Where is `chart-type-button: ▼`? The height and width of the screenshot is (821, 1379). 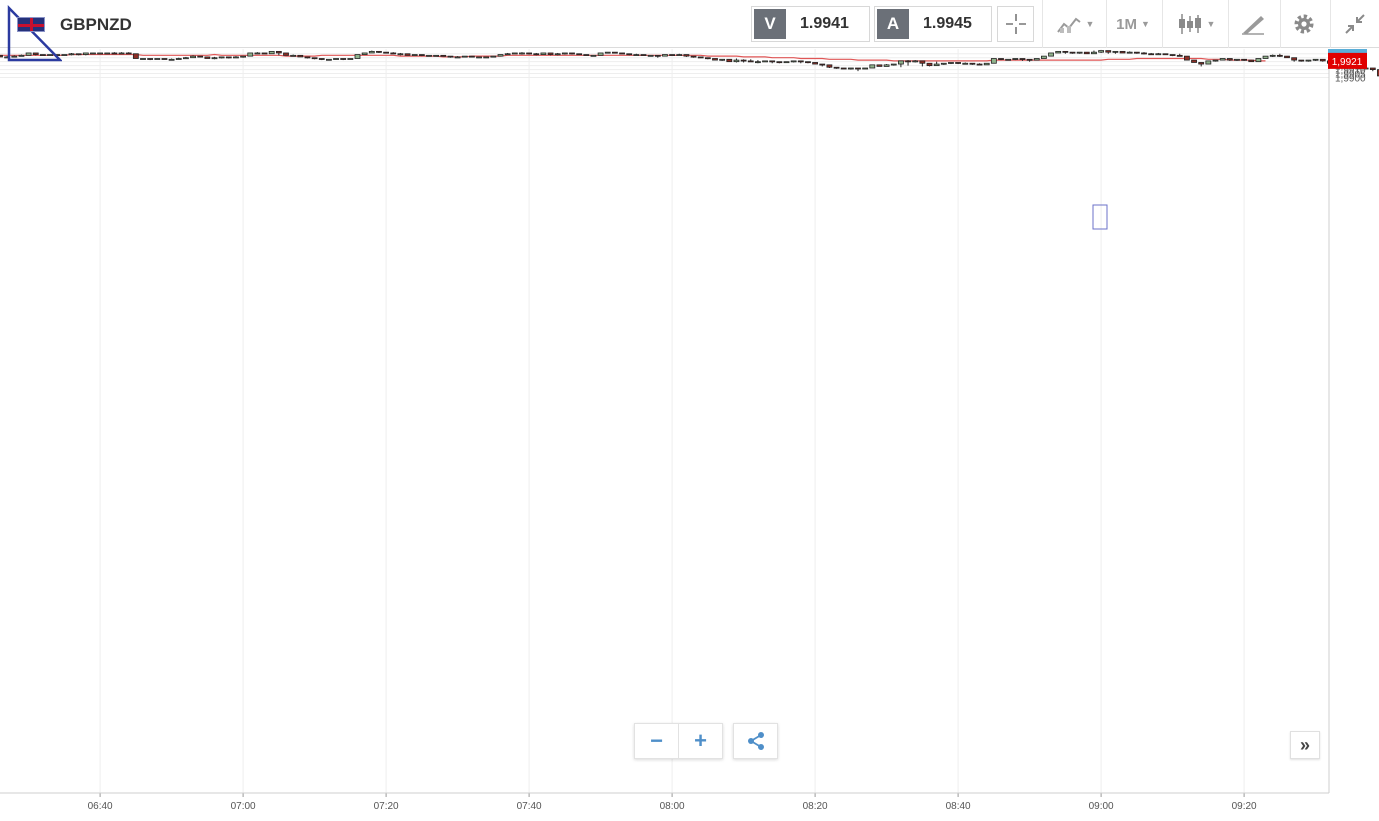
chart-type-button: ▼ is located at coordinates (1196, 24).